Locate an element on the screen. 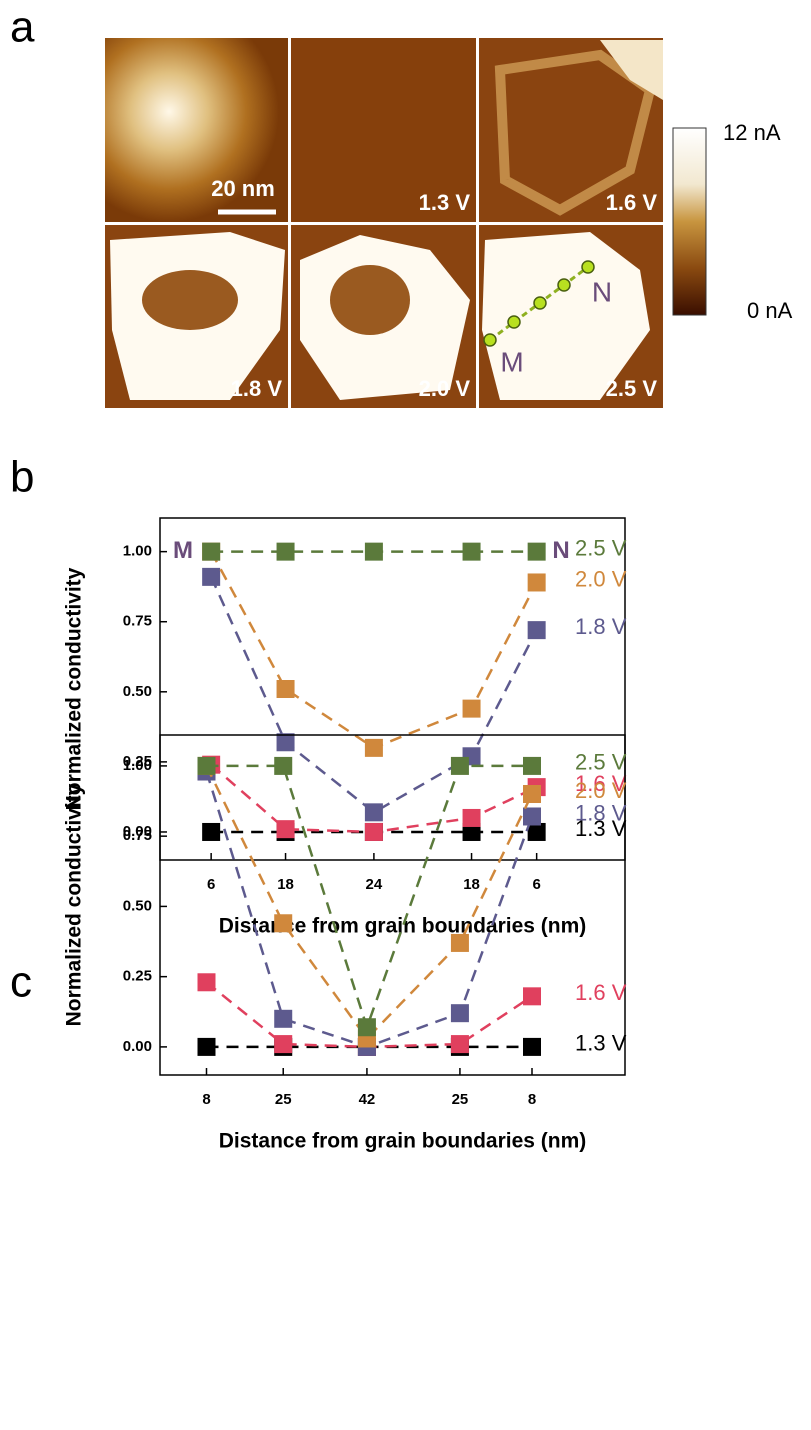 The image size is (811, 1430). panel-label: b is located at coordinates (22, 477).